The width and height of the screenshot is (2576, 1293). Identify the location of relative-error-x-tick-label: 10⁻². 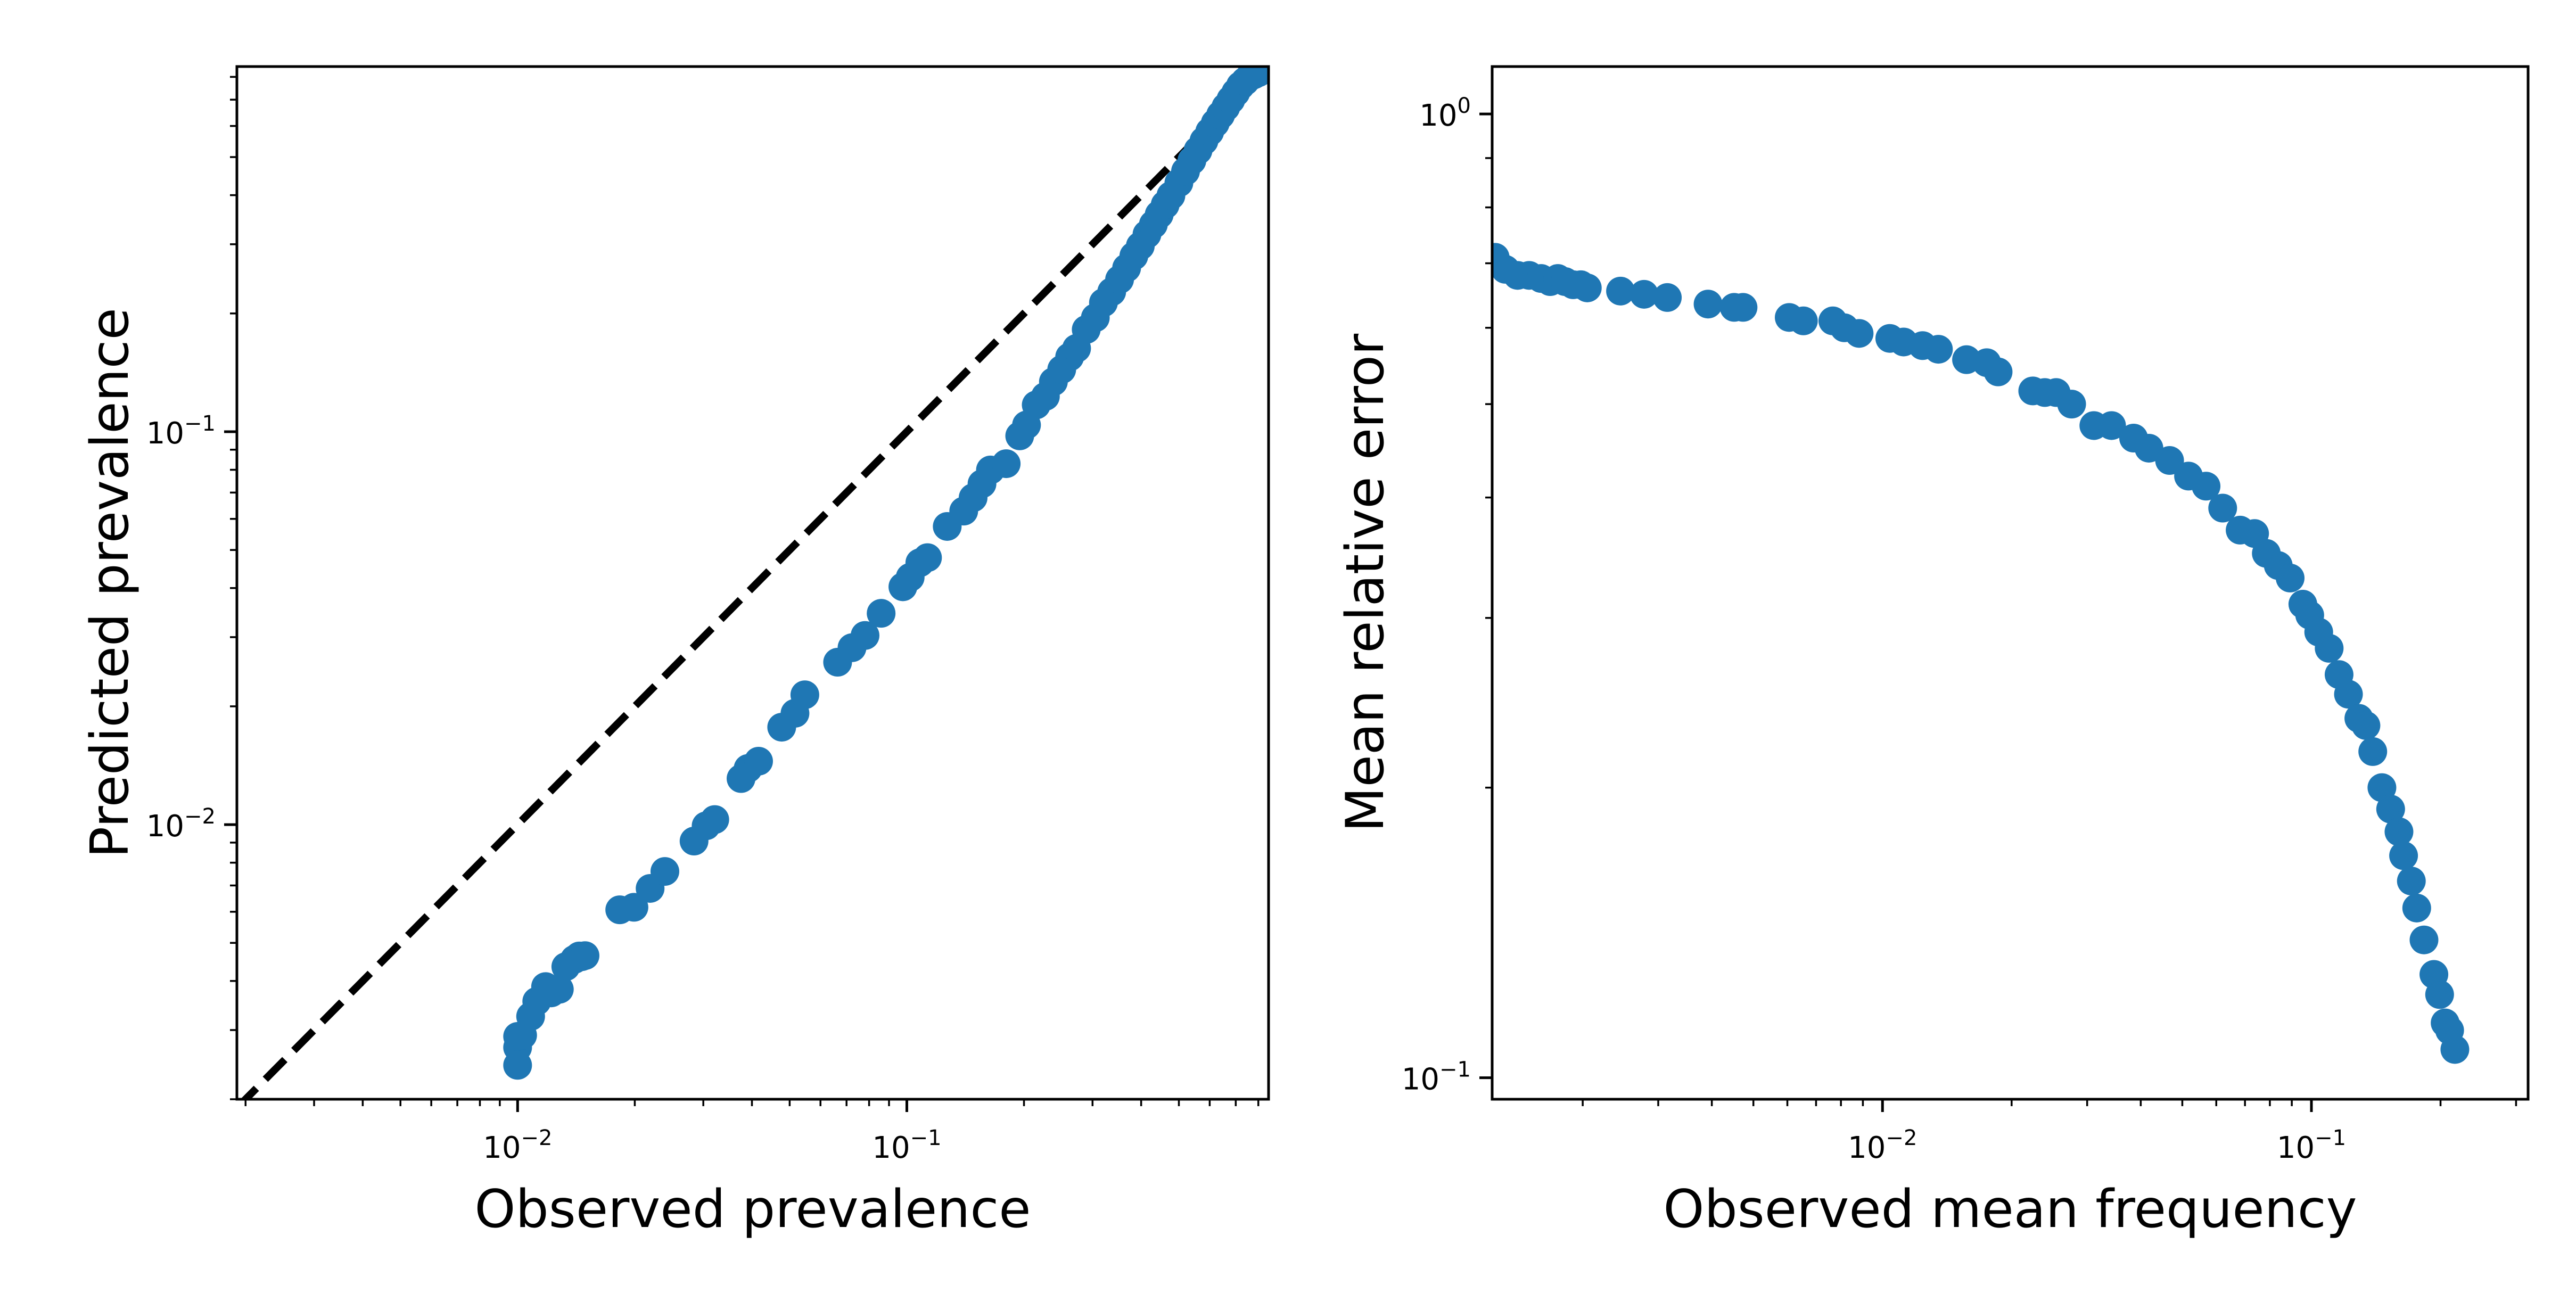
(1882, 1145).